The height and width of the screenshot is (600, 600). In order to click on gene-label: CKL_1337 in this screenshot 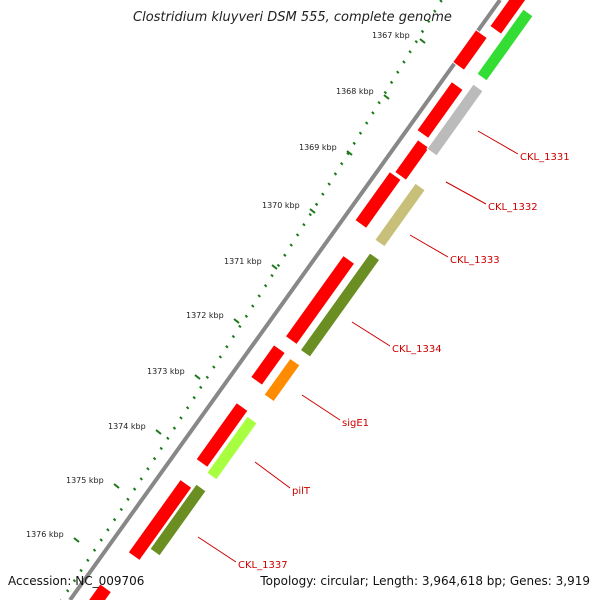, I will do `click(263, 565)`.